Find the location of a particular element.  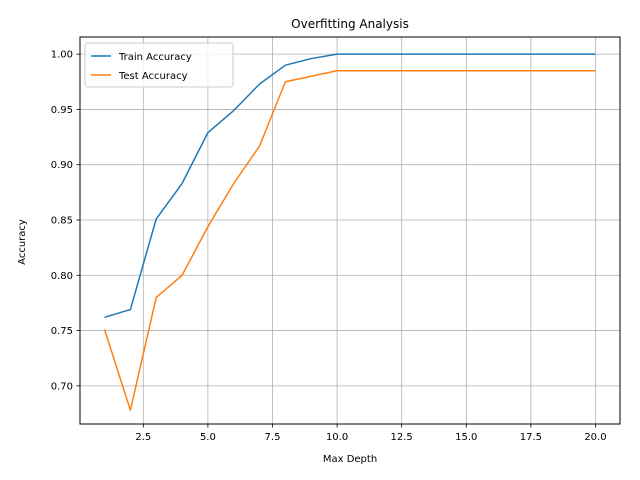

x-tick-label: 17.5 is located at coordinates (531, 437).